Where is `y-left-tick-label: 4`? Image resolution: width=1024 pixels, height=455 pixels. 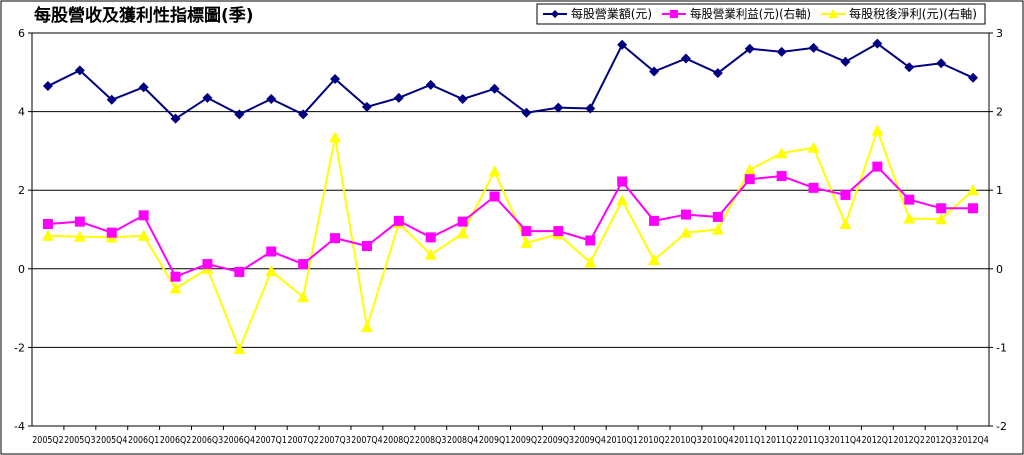
y-left-tick-label: 4 is located at coordinates (21, 112).